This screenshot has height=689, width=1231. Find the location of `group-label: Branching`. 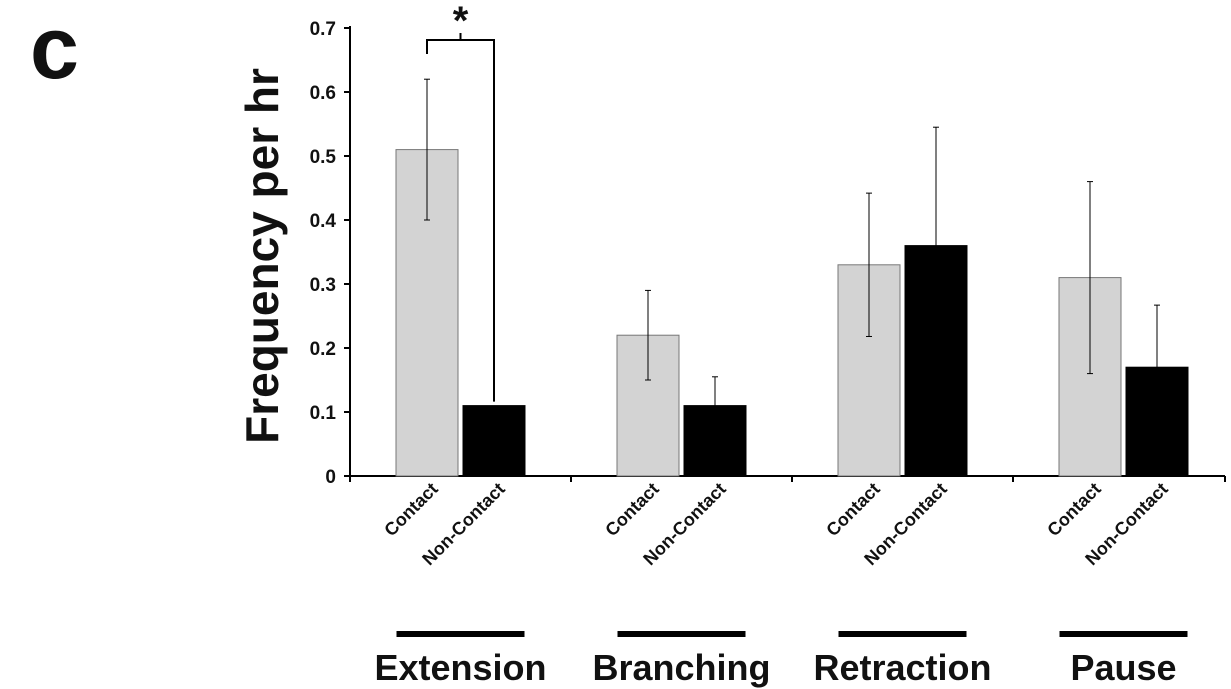

group-label: Branching is located at coordinates (681, 667).